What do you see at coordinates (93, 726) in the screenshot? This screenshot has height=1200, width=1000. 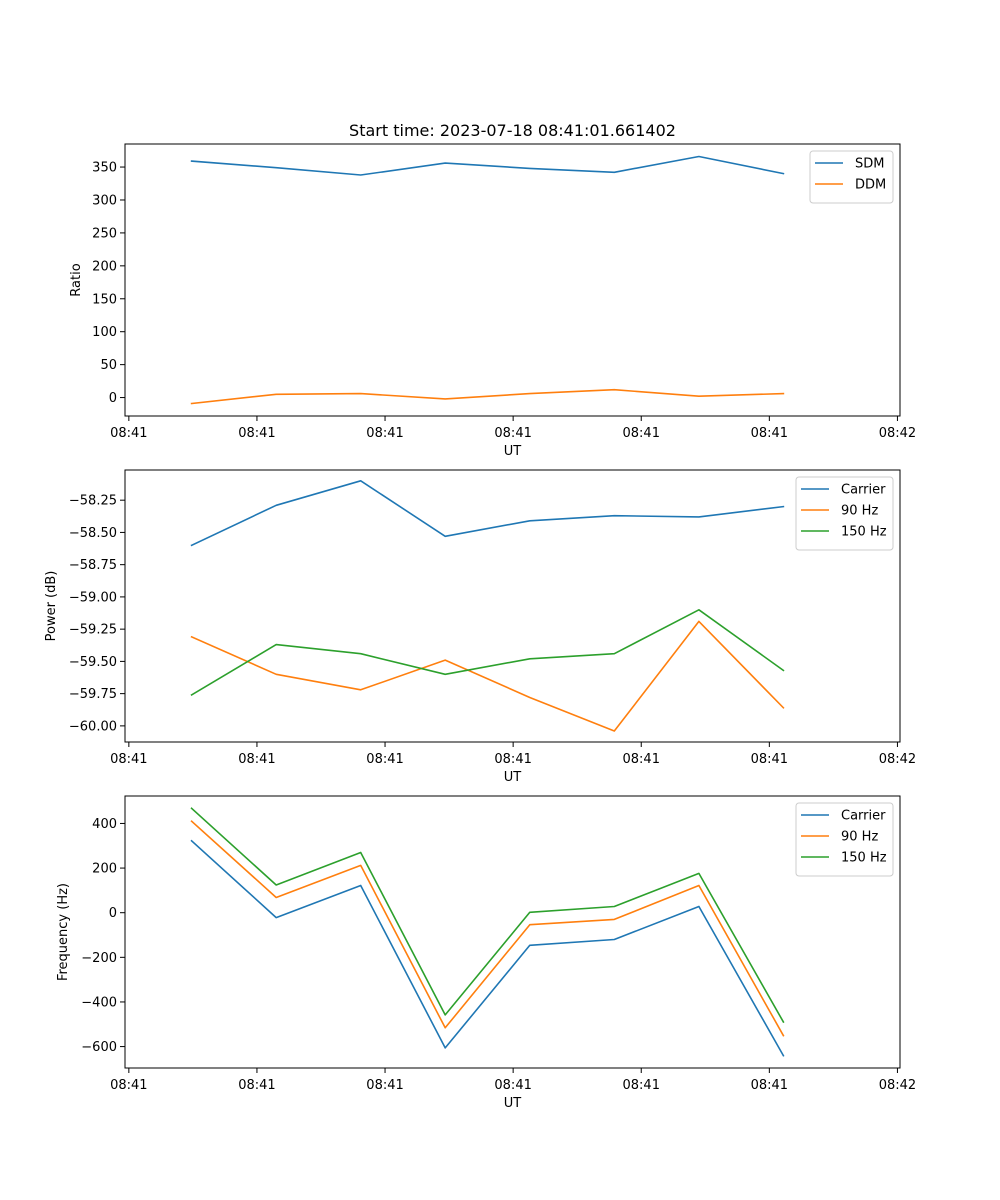 I see `y-tick-label: −60.00` at bounding box center [93, 726].